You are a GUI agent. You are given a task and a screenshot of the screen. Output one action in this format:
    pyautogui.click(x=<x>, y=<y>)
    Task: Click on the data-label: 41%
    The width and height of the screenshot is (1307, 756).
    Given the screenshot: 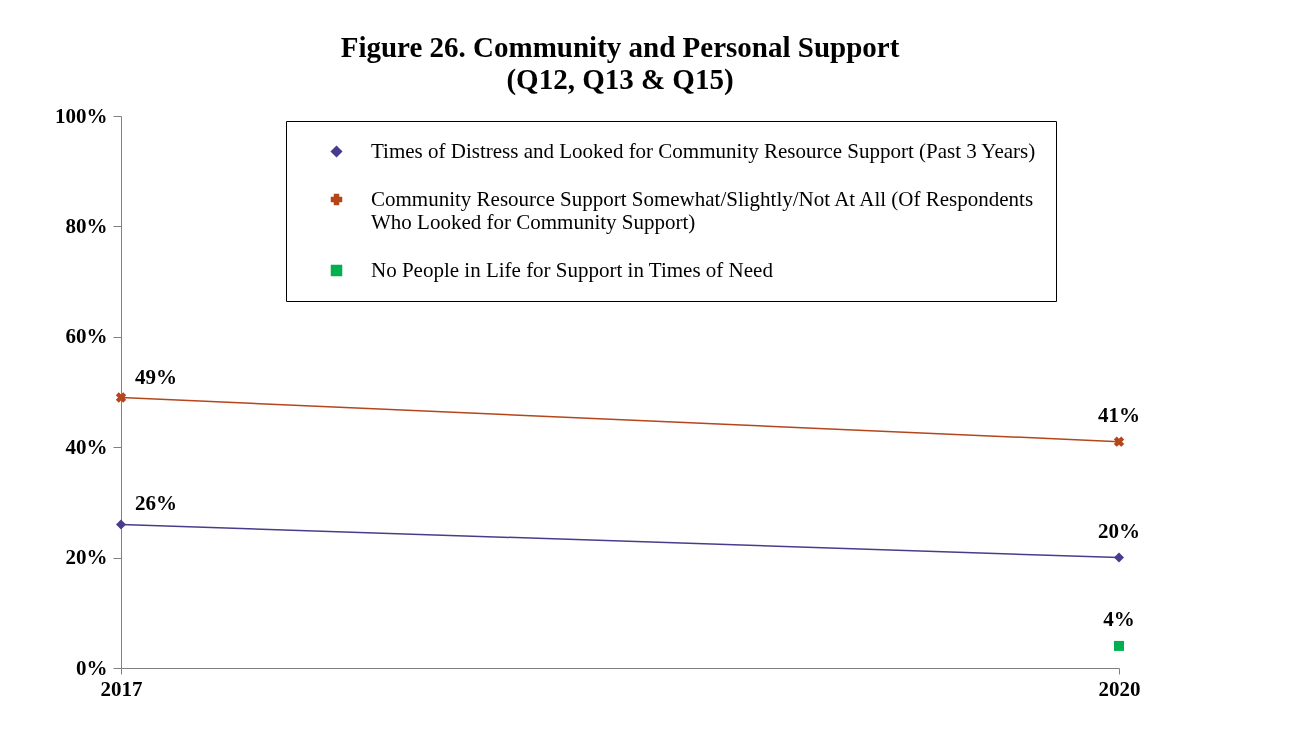 What is the action you would take?
    pyautogui.click(x=1119, y=414)
    